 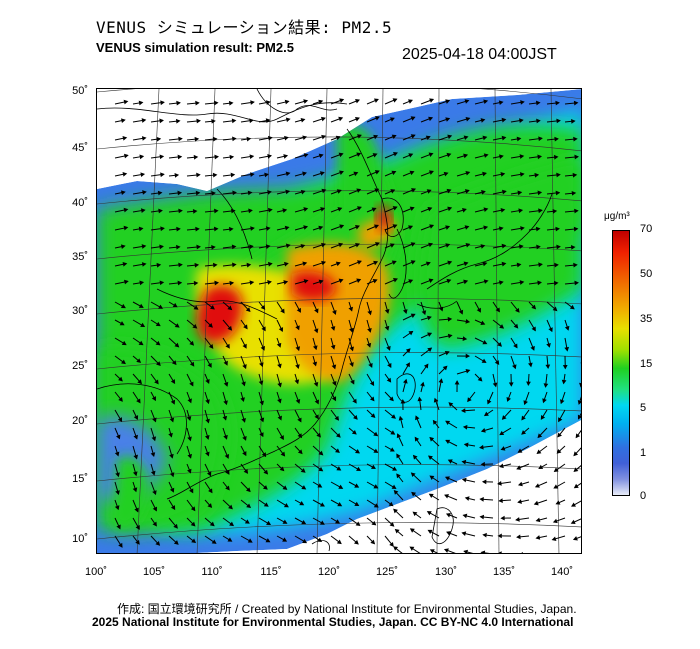 What do you see at coordinates (646, 364) in the screenshot?
I see `colorbar-label-15: 15` at bounding box center [646, 364].